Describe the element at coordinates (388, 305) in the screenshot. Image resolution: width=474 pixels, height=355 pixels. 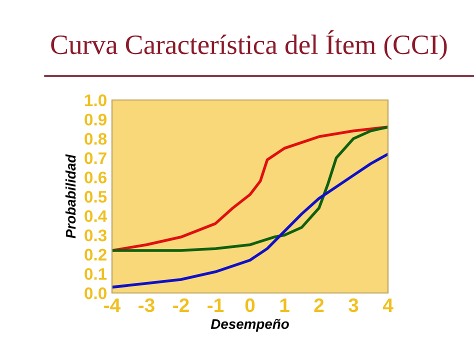
I see `x-tick-label: 4` at that location.